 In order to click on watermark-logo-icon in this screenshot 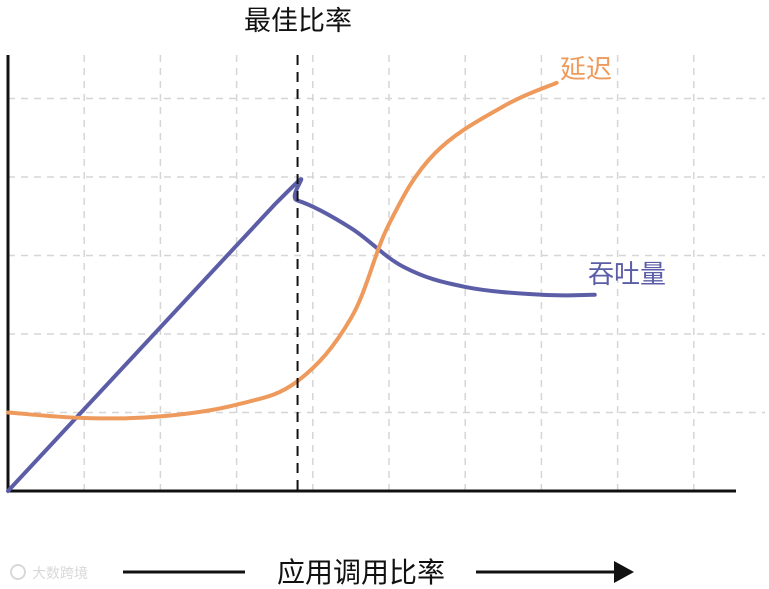, I will do `click(18, 572)`.